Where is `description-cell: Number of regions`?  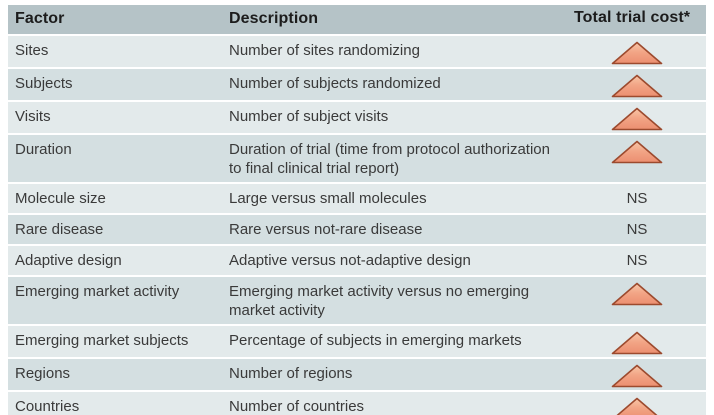 description-cell: Number of regions is located at coordinates (291, 373).